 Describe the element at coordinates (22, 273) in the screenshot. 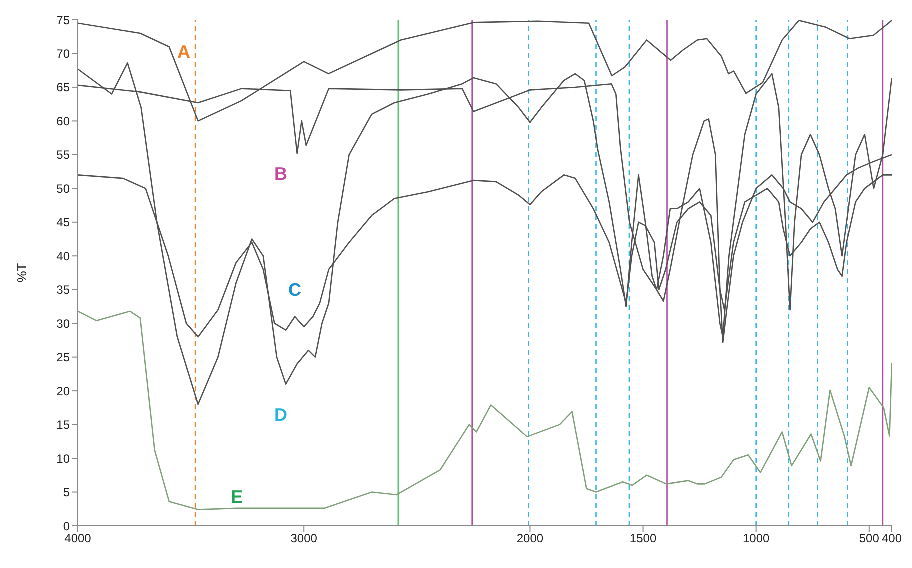

I see `y-axis-title: %T` at that location.